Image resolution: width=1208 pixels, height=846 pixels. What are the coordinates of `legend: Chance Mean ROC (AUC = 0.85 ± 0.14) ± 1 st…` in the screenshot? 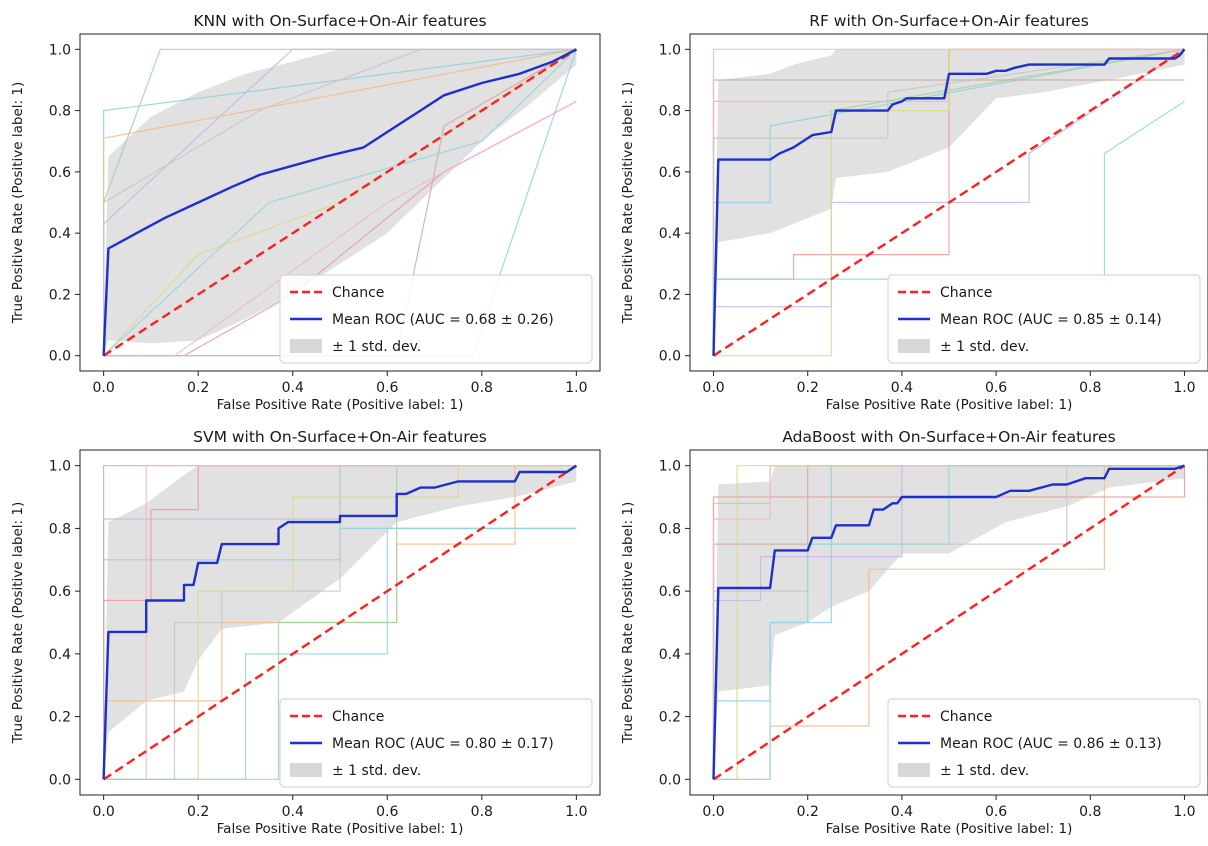 It's located at (1044, 319).